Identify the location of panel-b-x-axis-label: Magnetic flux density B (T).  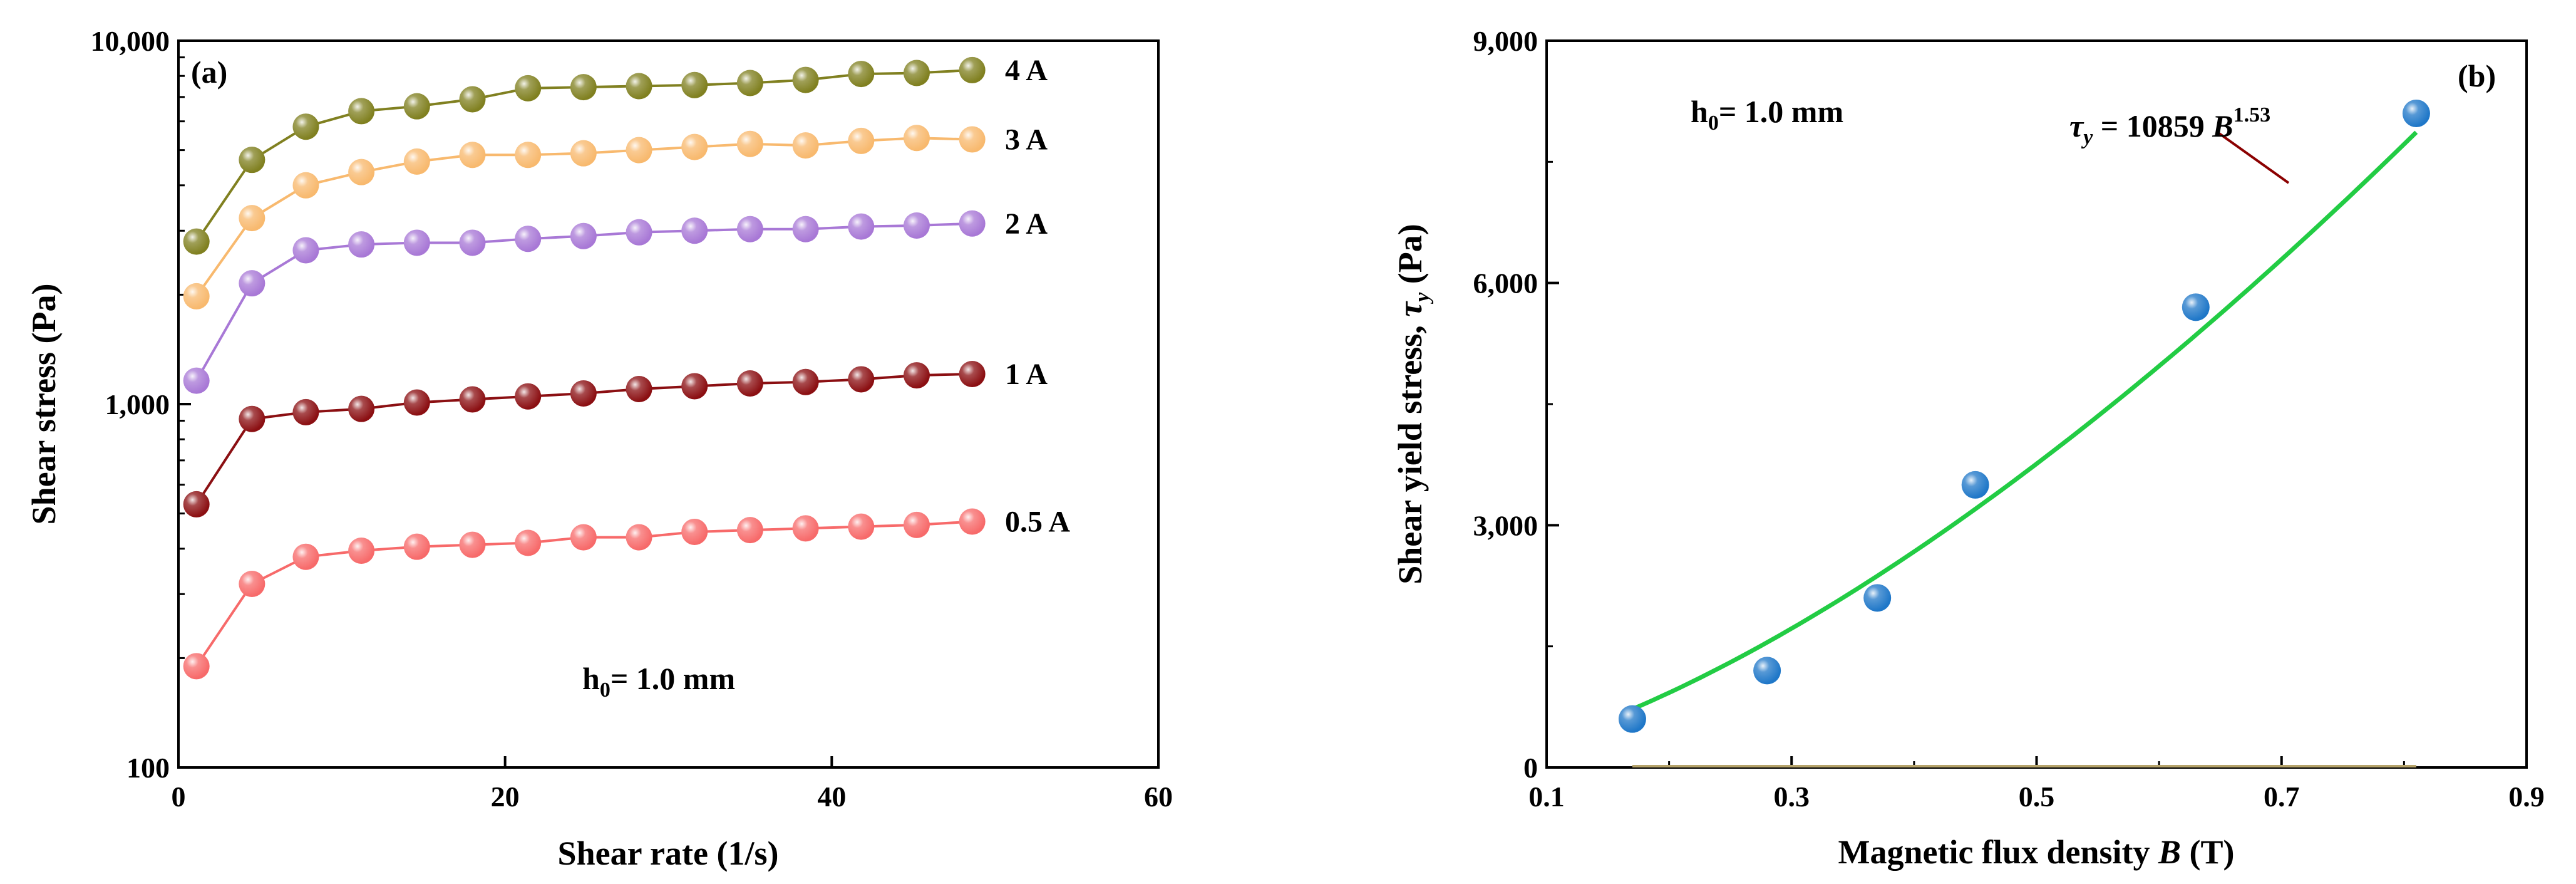
(2036, 852).